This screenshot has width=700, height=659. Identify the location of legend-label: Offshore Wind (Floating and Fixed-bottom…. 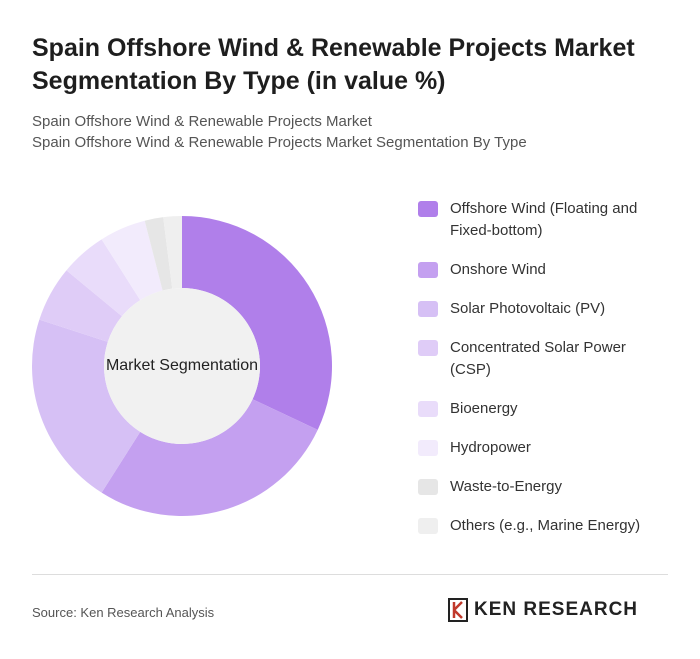
(544, 219).